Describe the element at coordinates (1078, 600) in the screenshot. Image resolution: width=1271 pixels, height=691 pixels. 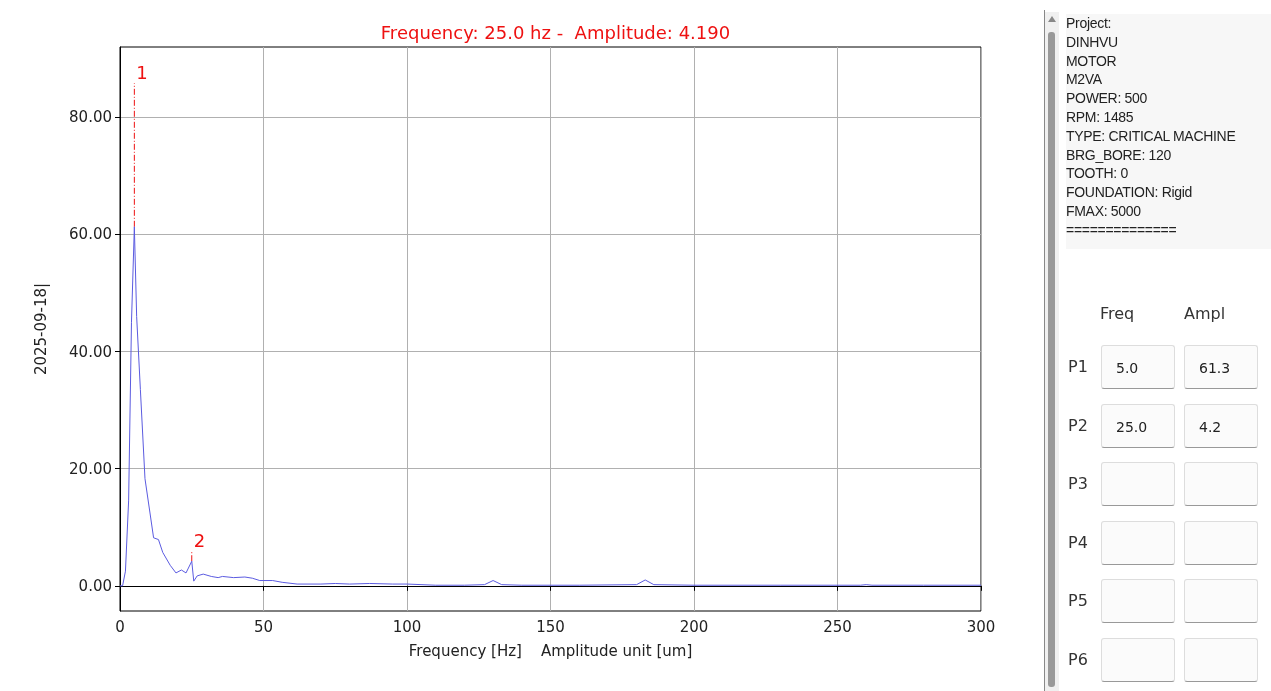
I see `text: P5` at that location.